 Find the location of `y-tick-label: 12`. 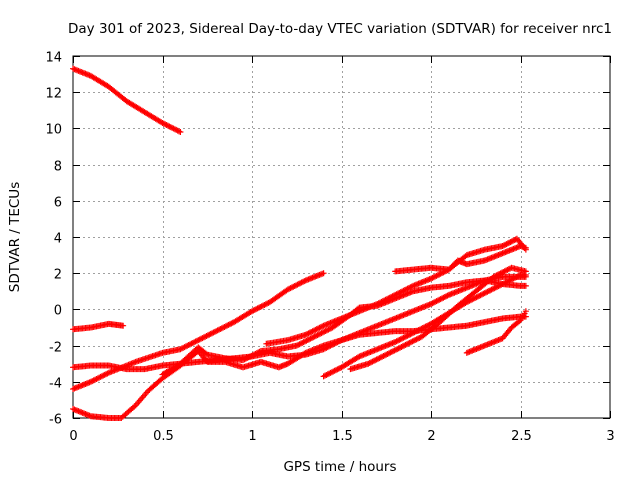

y-tick-label: 12 is located at coordinates (53, 94).